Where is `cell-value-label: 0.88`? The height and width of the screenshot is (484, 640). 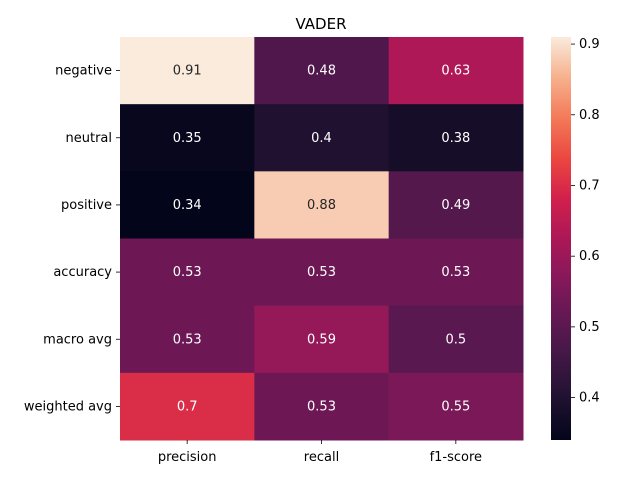 cell-value-label: 0.88 is located at coordinates (321, 205).